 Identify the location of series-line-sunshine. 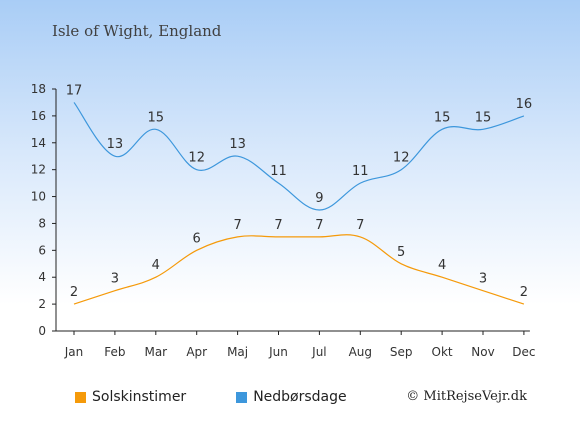
(299, 269).